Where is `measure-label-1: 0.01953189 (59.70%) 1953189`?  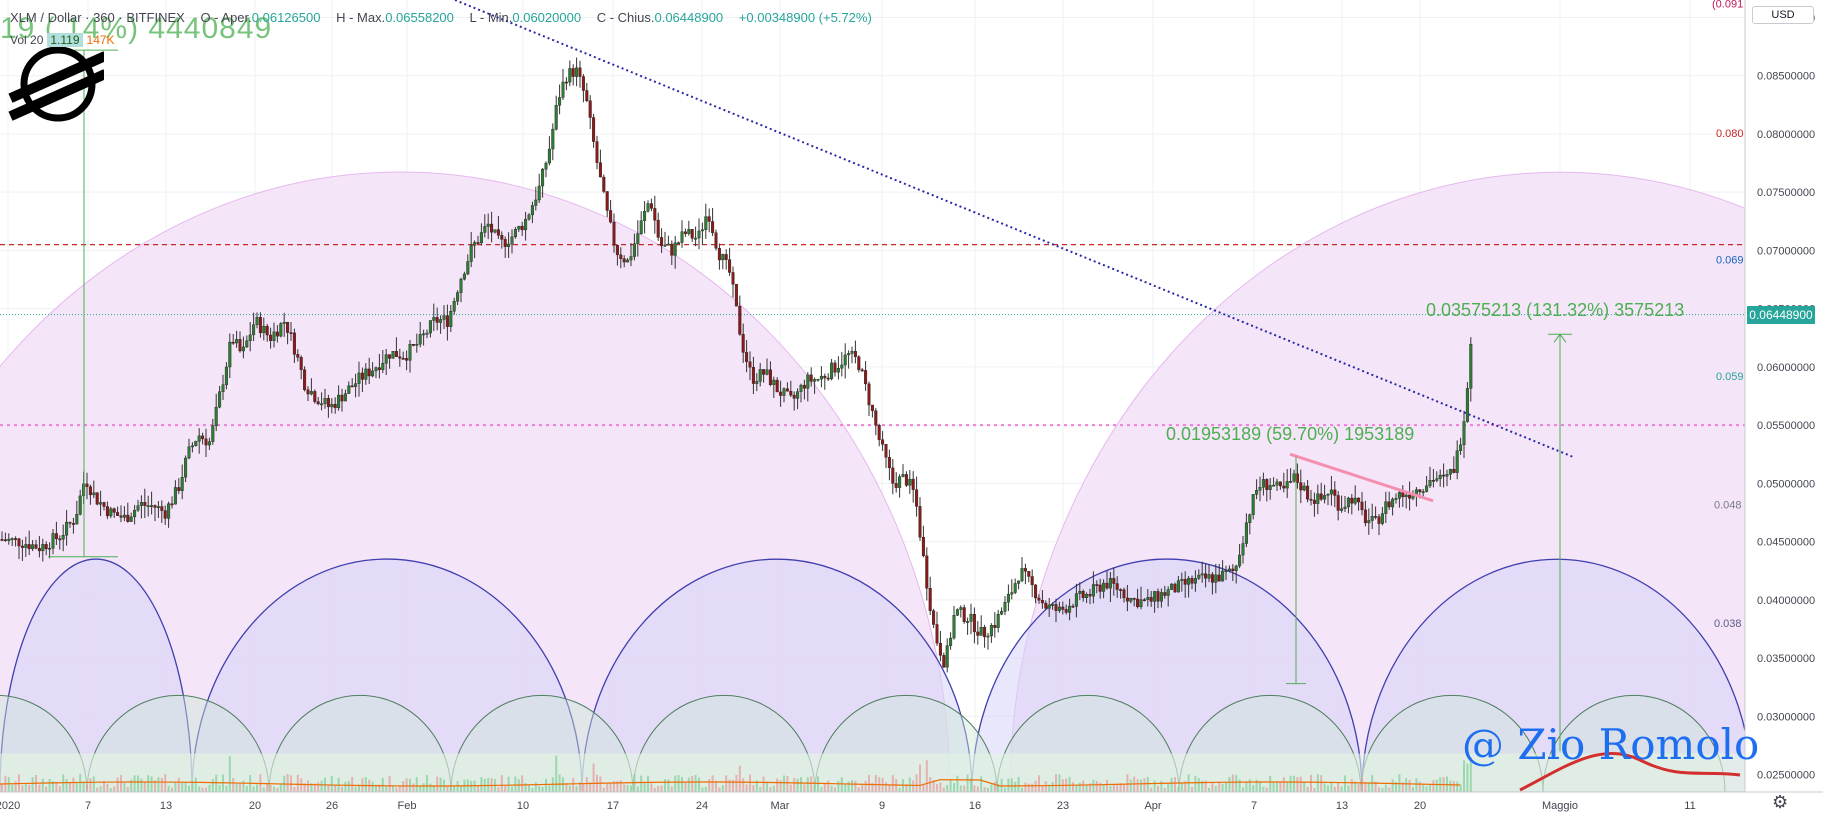
measure-label-1: 0.01953189 (59.70%) 1953189 is located at coordinates (1290, 434).